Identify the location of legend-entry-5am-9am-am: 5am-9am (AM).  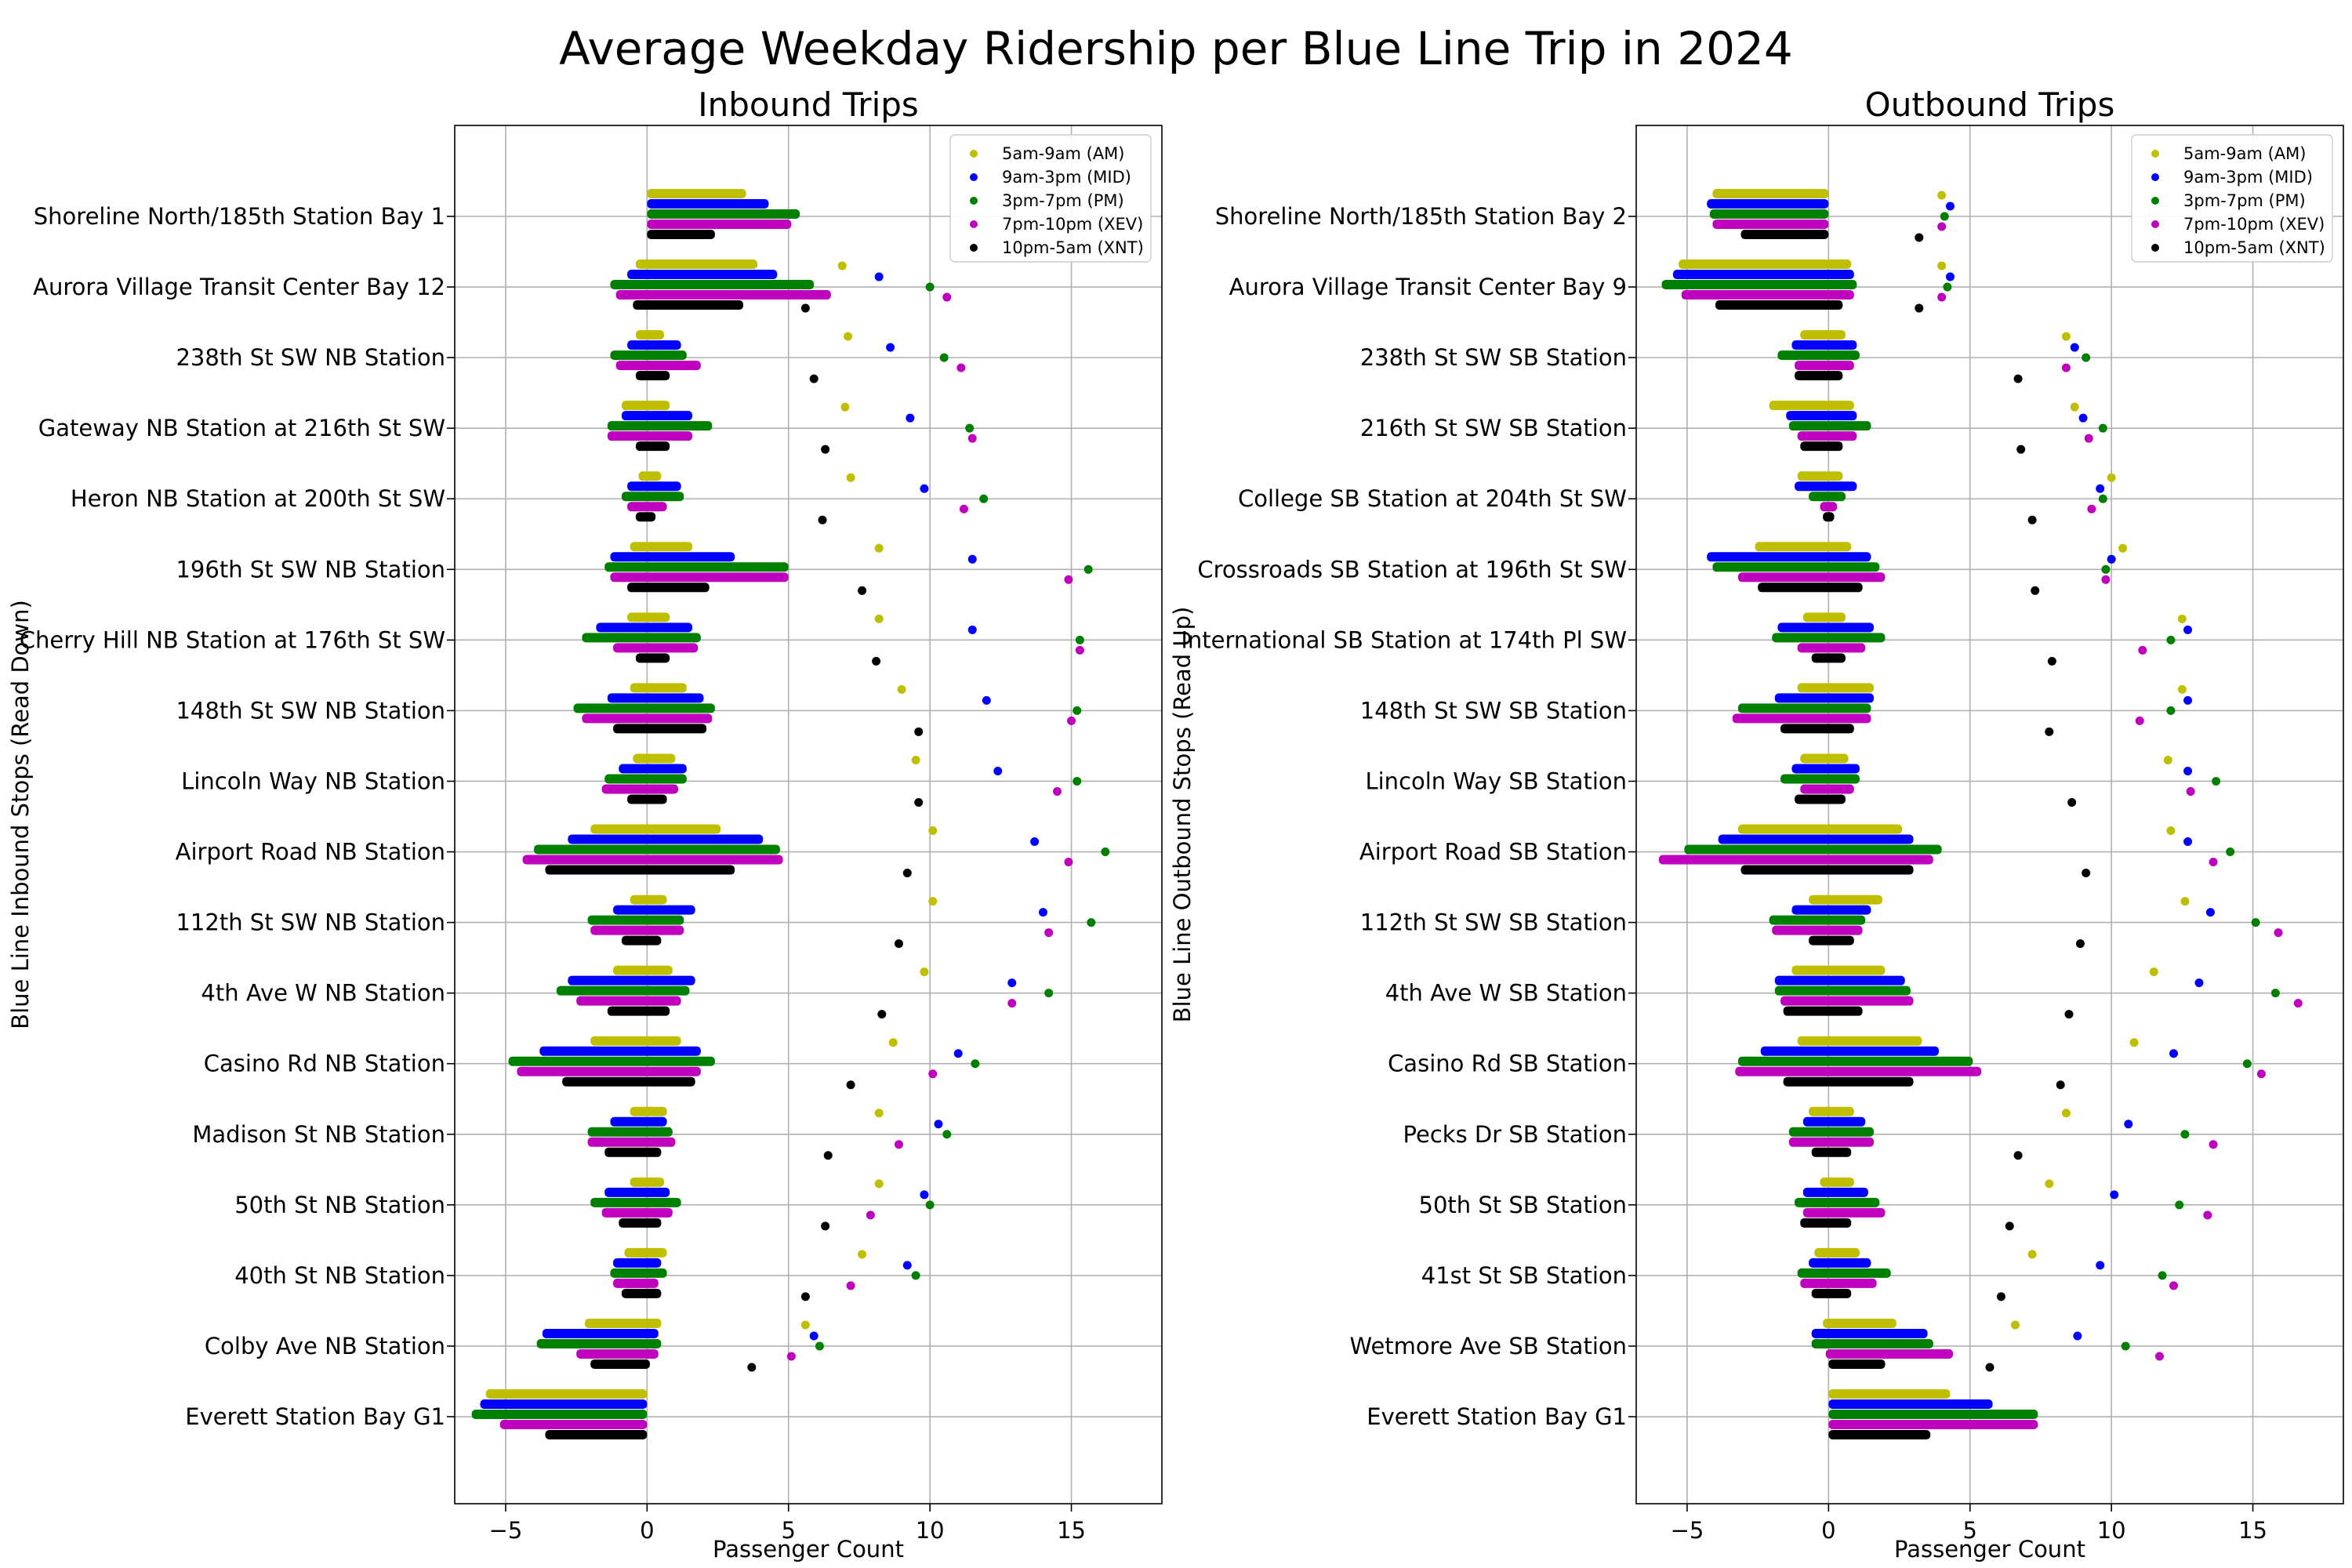
(1063, 153).